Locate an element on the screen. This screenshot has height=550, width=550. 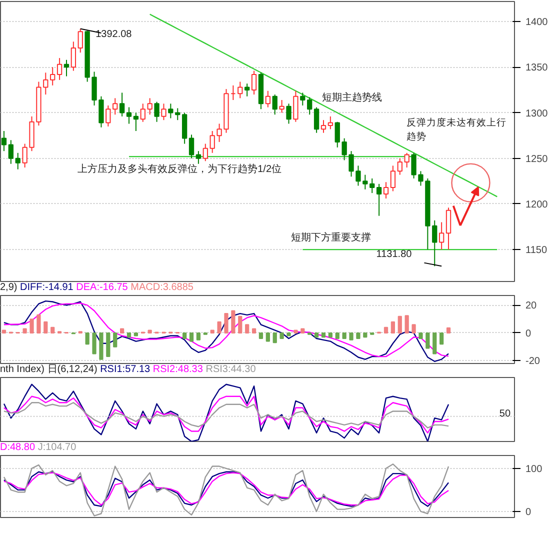
chart-title: nth Index) 日(6,12,24) is located at coordinates (49, 369).